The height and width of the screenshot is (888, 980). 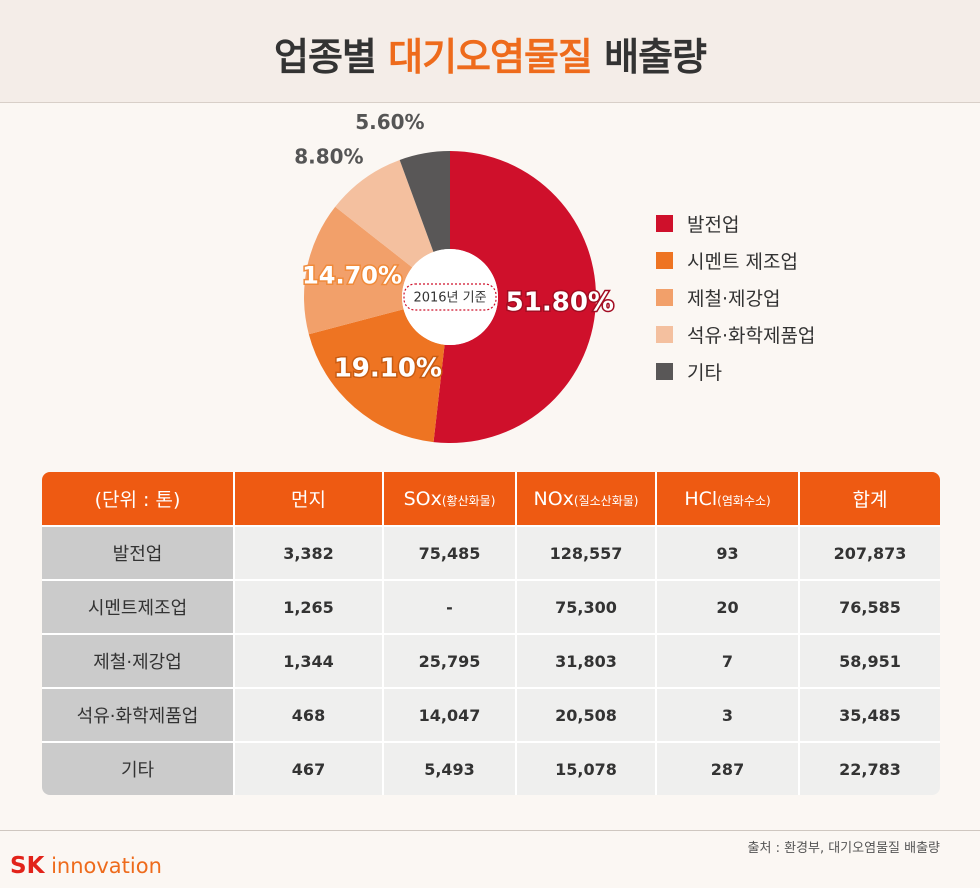 What do you see at coordinates (490, 57) in the screenshot?
I see `title-accent: 대기오염물질` at bounding box center [490, 57].